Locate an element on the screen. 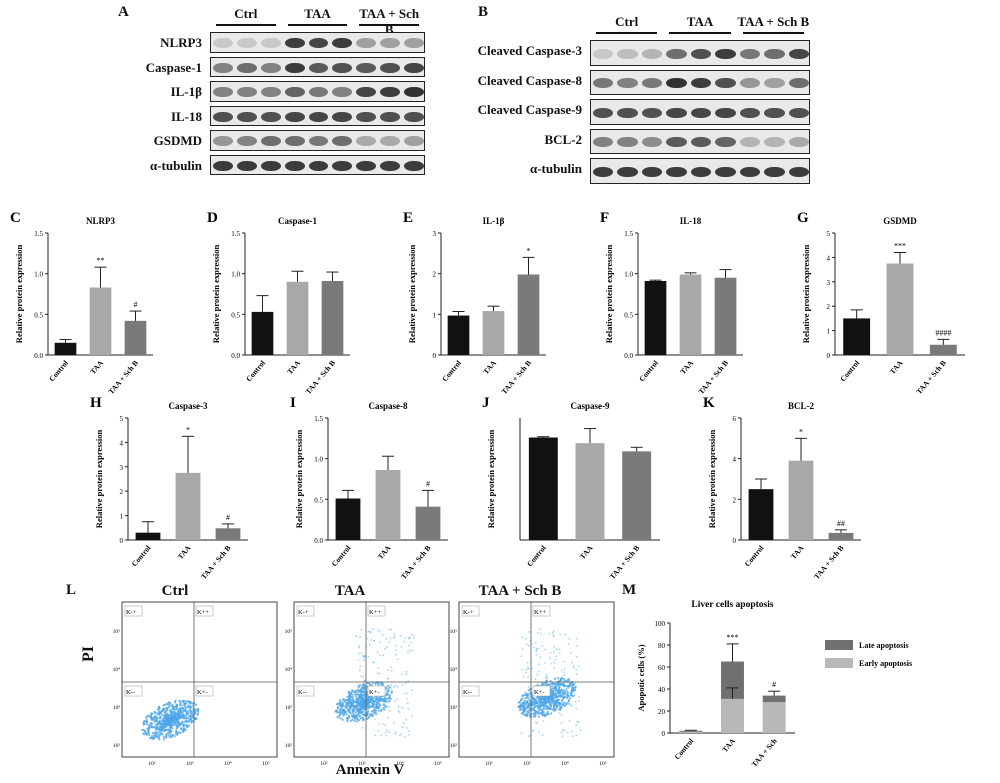 The image size is (1000, 783). x-tick-label: TAA + Sch B is located at coordinates (216, 563).